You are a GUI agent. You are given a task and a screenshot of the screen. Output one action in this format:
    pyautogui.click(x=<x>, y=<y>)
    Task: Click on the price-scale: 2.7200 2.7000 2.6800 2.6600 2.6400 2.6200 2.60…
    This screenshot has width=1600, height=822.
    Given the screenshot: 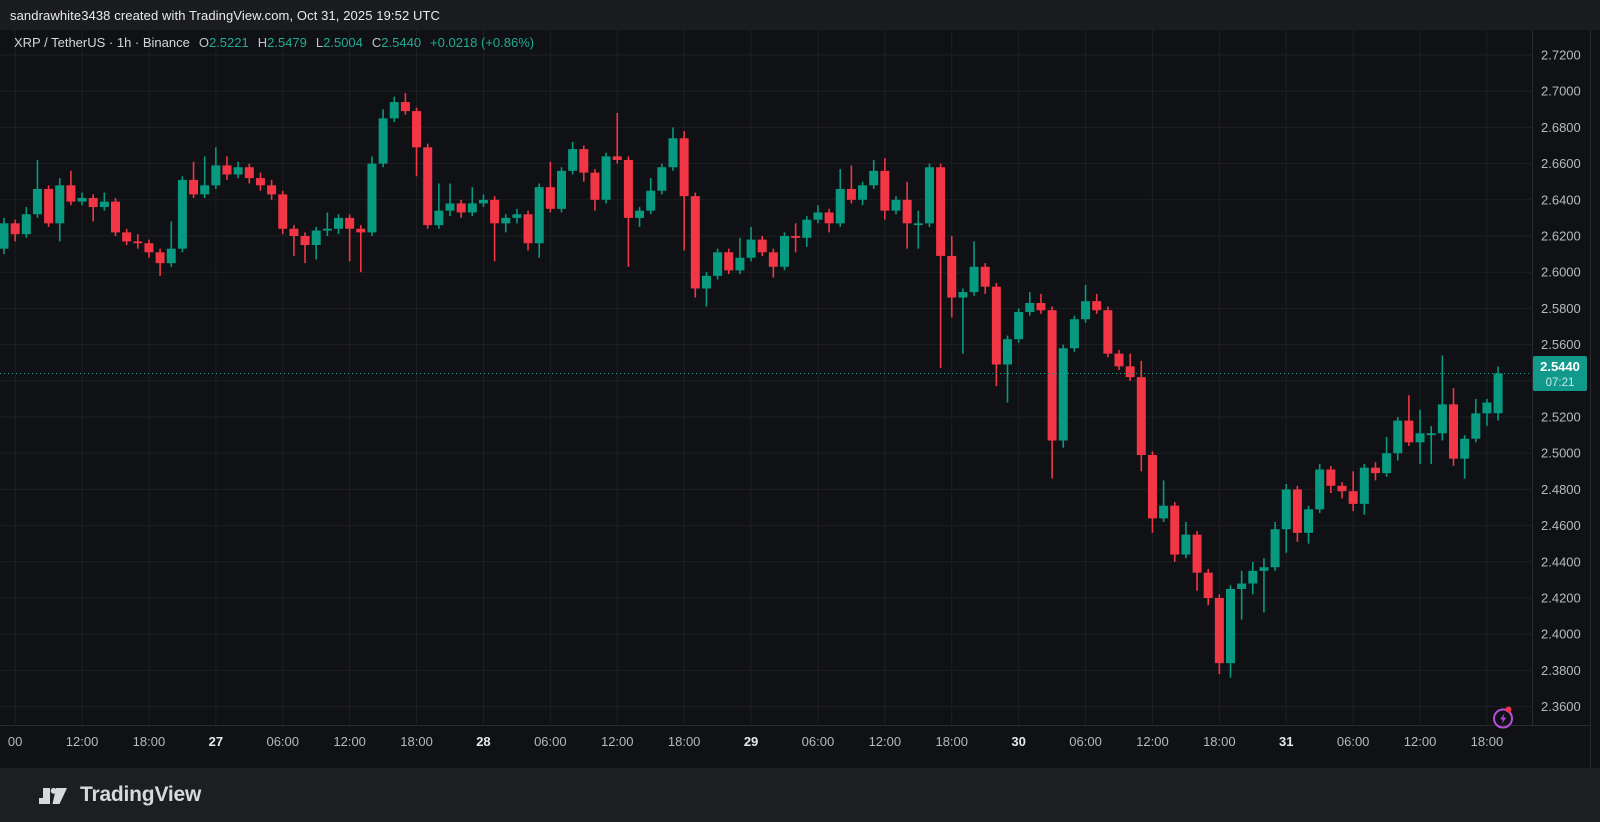 What is the action you would take?
    pyautogui.click(x=1561, y=381)
    